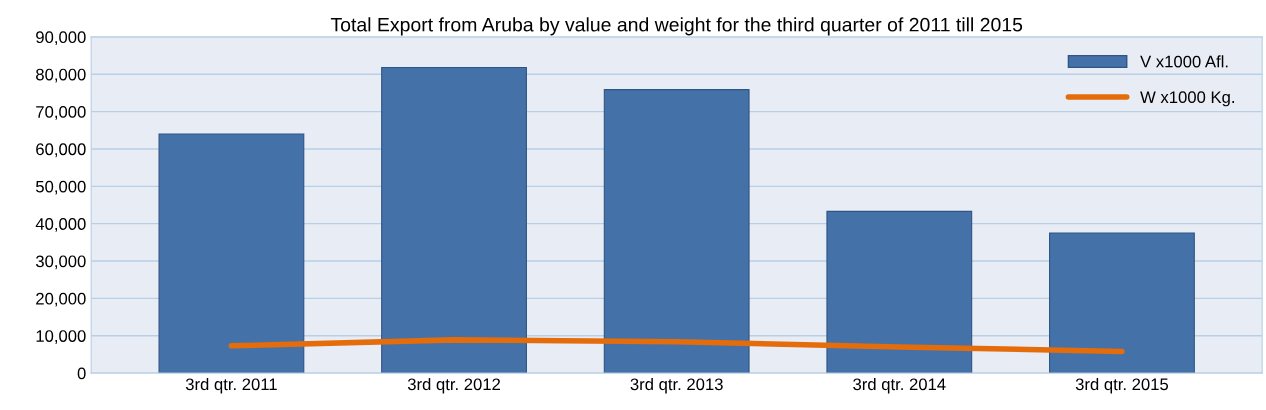  Describe the element at coordinates (61, 337) in the screenshot. I see `y-tick-label: 10,000` at that location.